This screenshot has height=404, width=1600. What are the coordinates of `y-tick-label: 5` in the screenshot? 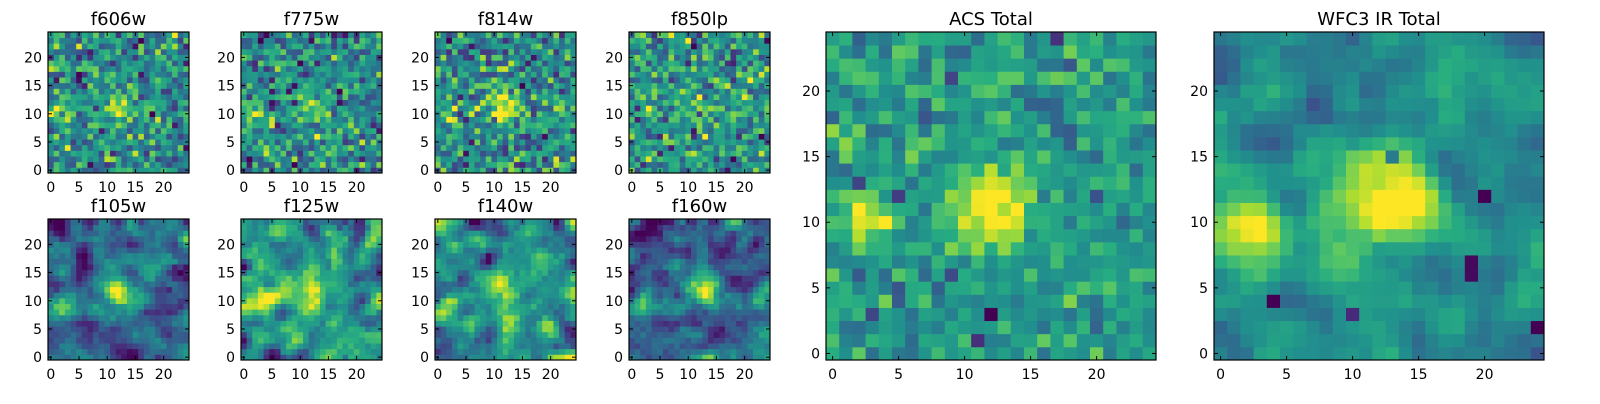 It's located at (230, 143).